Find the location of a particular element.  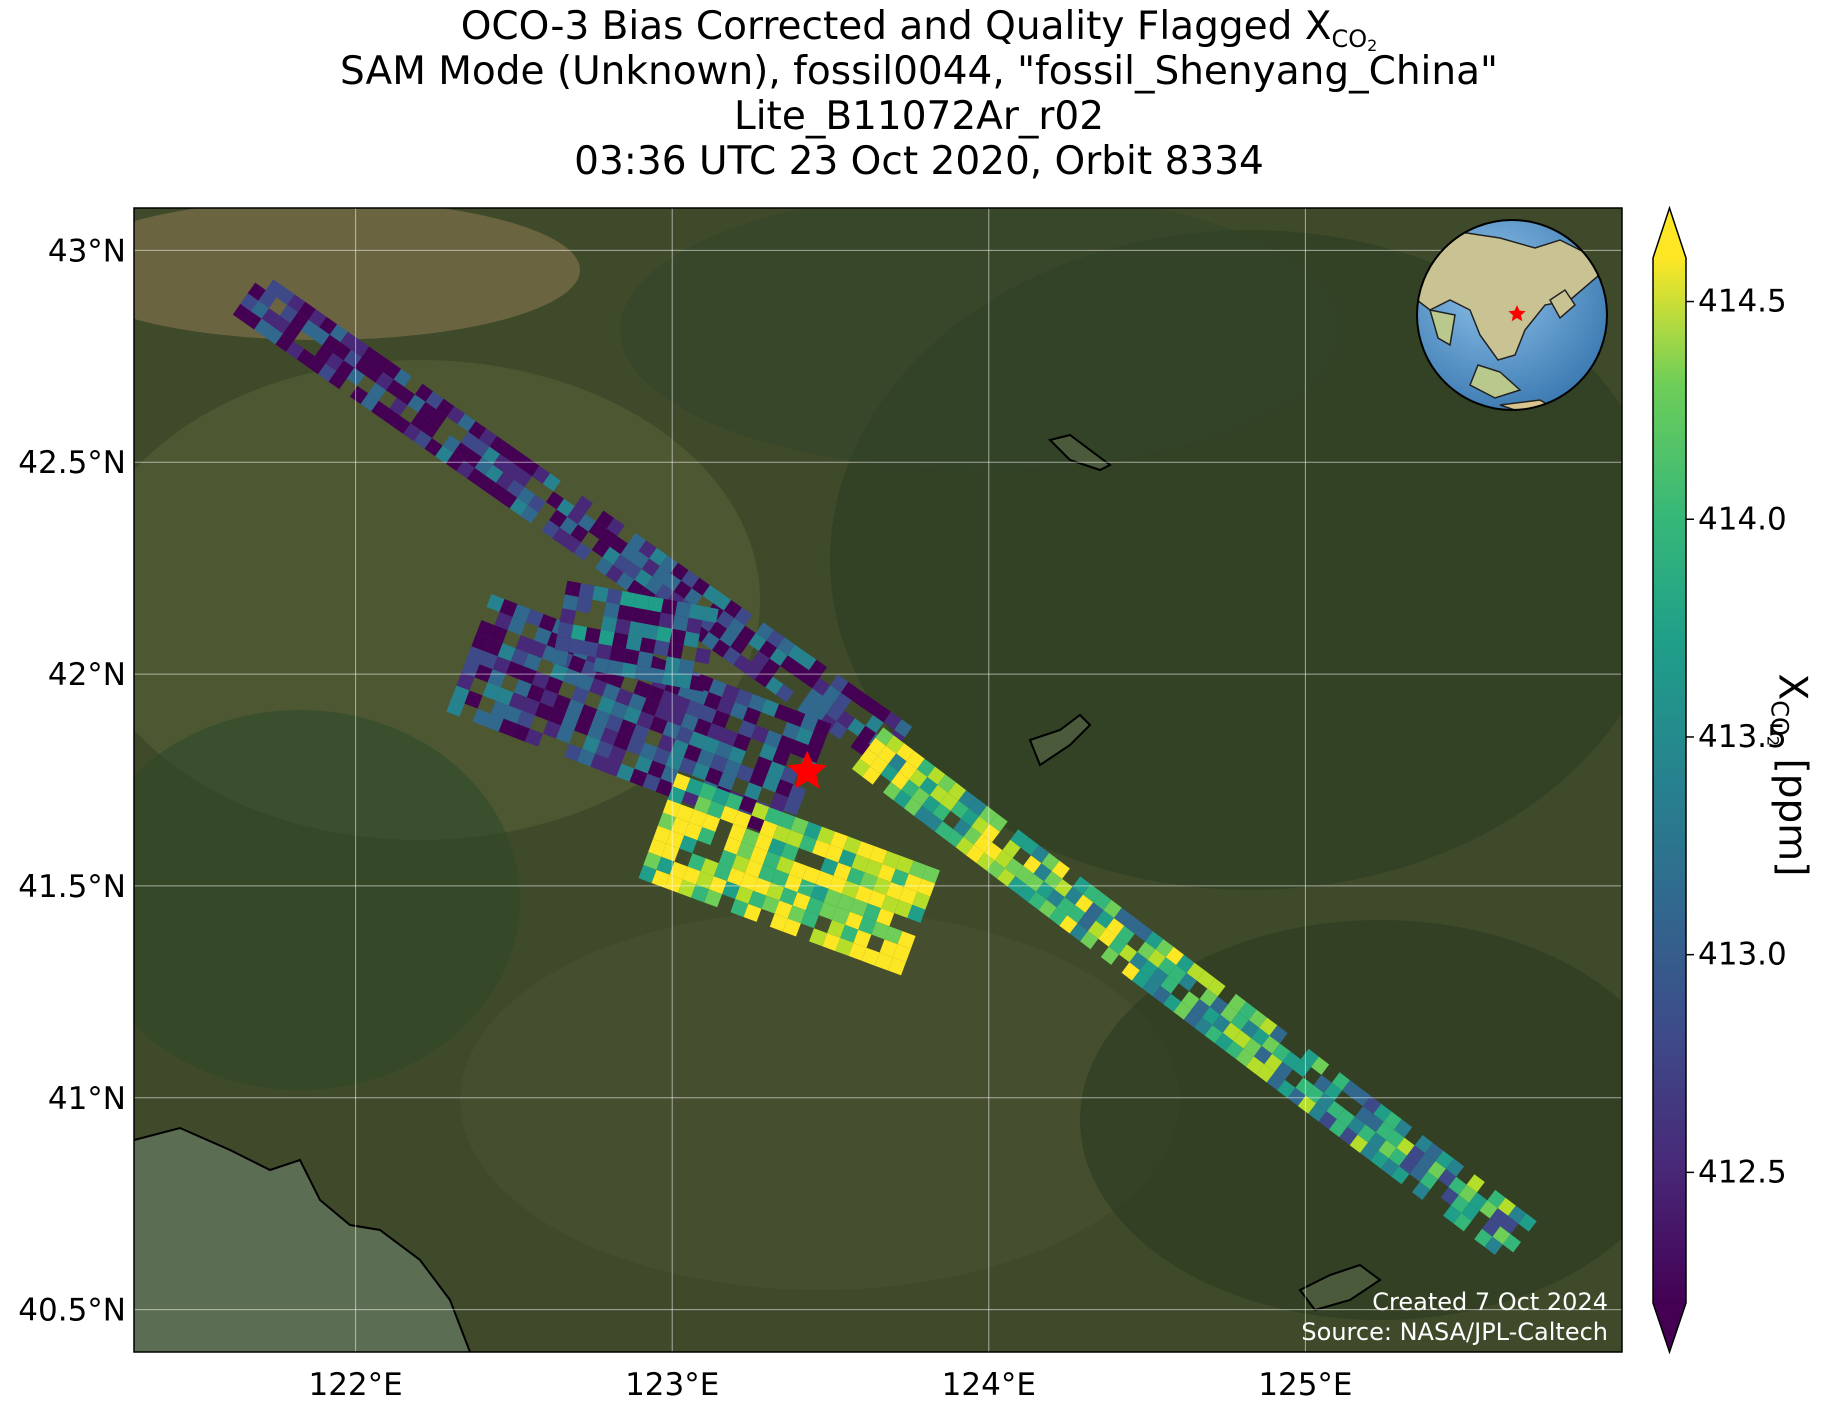

longitude-tick-label: 125°E is located at coordinates (1305, 1384).